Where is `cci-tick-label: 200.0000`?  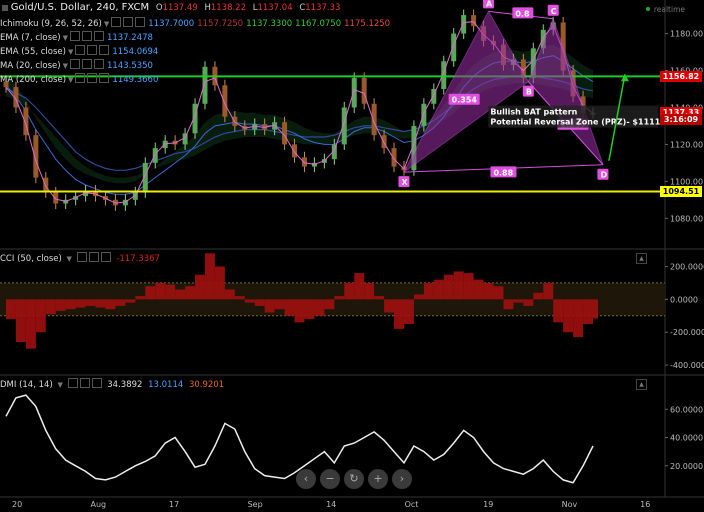
cci-tick-label: 200.0000 is located at coordinates (687, 267).